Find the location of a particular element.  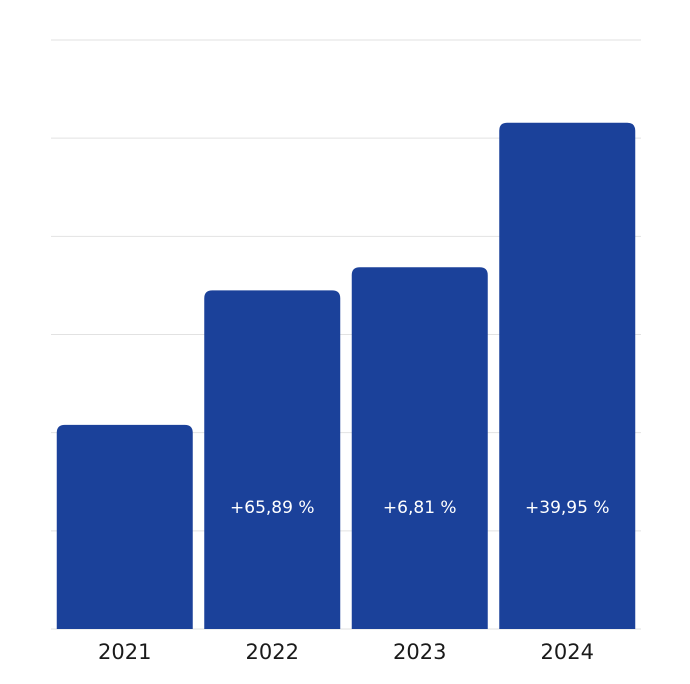

x-tick-label: 2021 is located at coordinates (124, 652).